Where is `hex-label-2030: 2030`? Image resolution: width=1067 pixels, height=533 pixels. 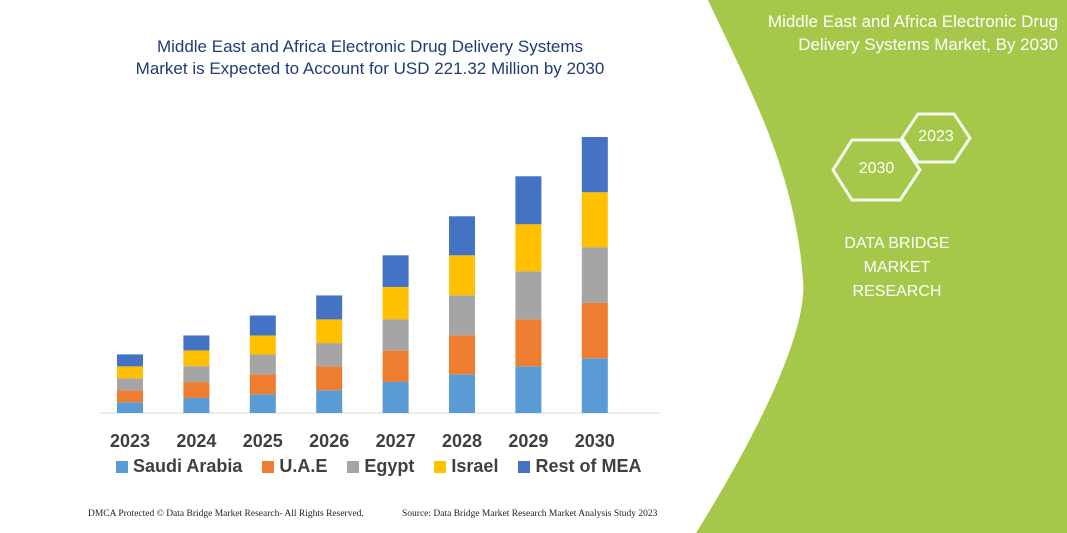
hex-label-2030: 2030 is located at coordinates (876, 168).